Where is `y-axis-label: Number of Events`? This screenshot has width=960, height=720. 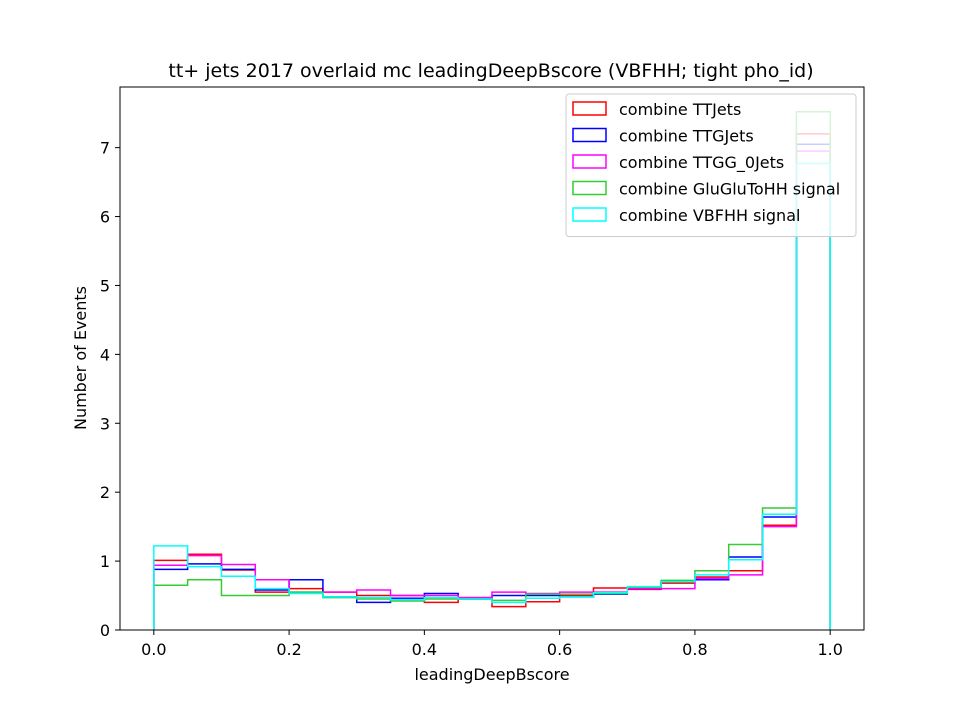
y-axis-label: Number of Events is located at coordinates (80, 358).